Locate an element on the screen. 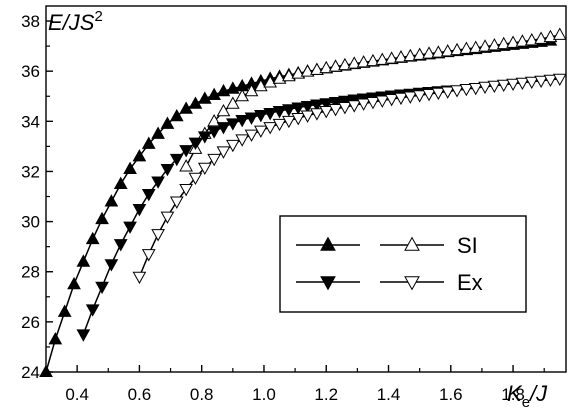 The width and height of the screenshot is (574, 410). x-tick-label: 1.0 is located at coordinates (264, 394).